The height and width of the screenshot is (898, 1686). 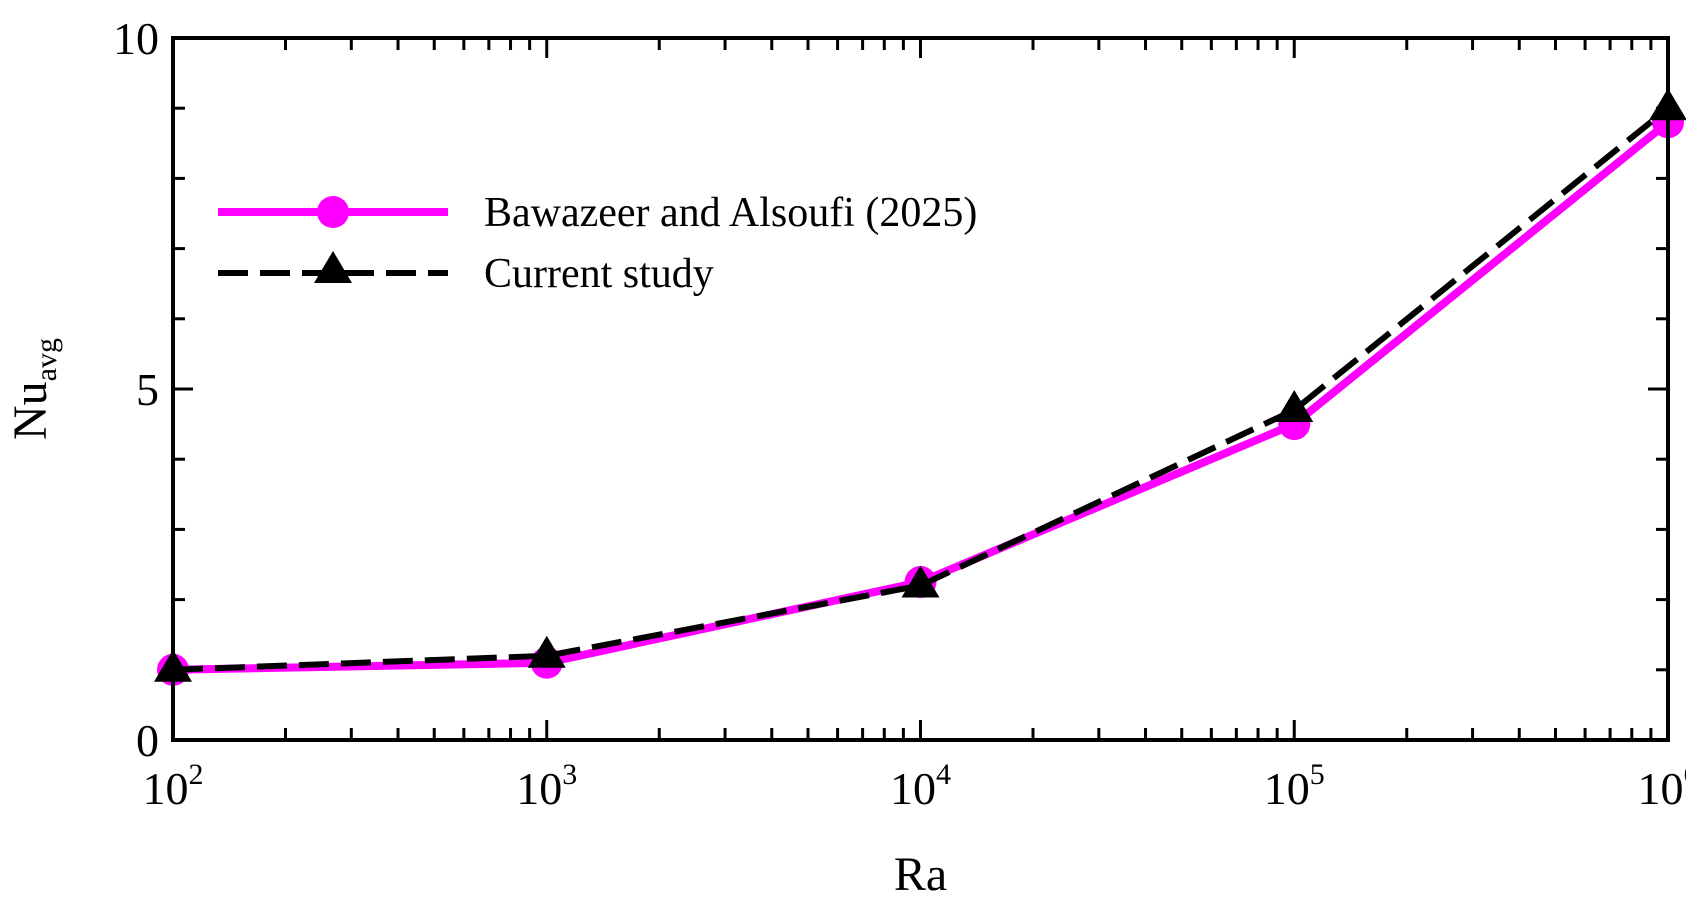 What do you see at coordinates (599, 274) in the screenshot?
I see `legend-label-series-2: Current study` at bounding box center [599, 274].